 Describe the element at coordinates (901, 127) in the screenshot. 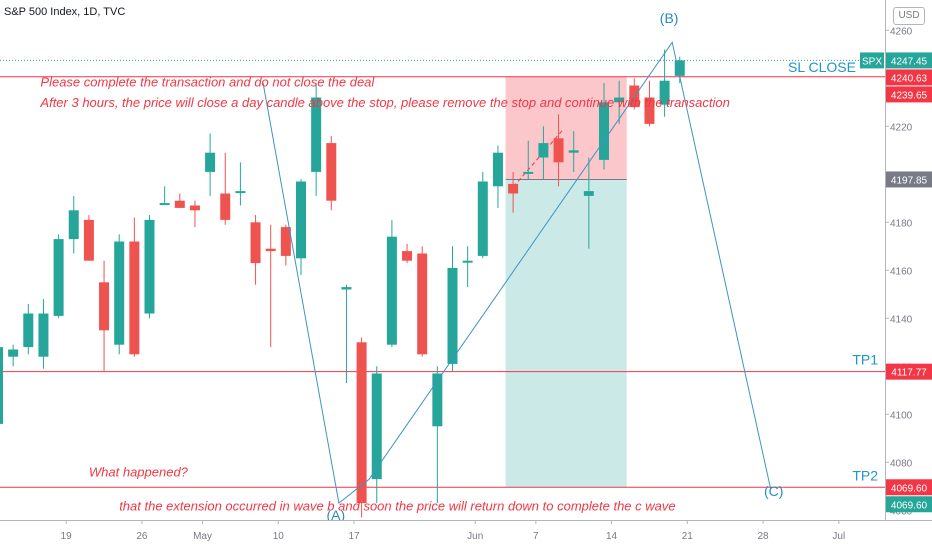

I see `y-tick-label: 4220` at that location.